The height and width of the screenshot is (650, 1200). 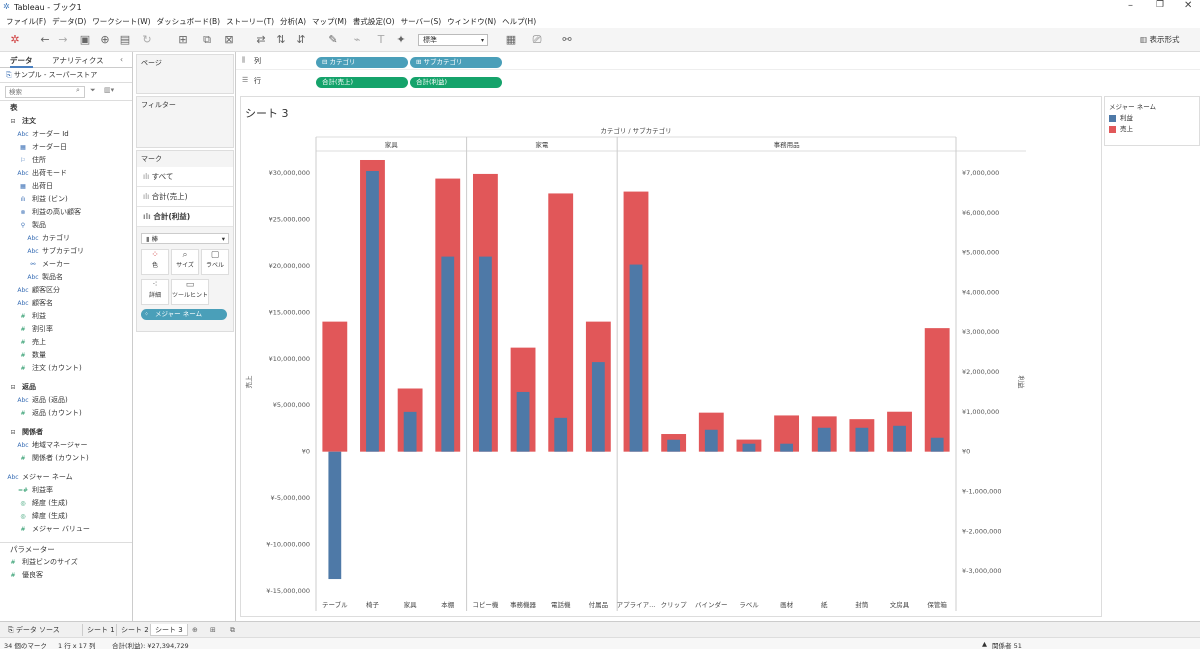 I want to click on menu-item: データ(D), so click(x=69, y=21).